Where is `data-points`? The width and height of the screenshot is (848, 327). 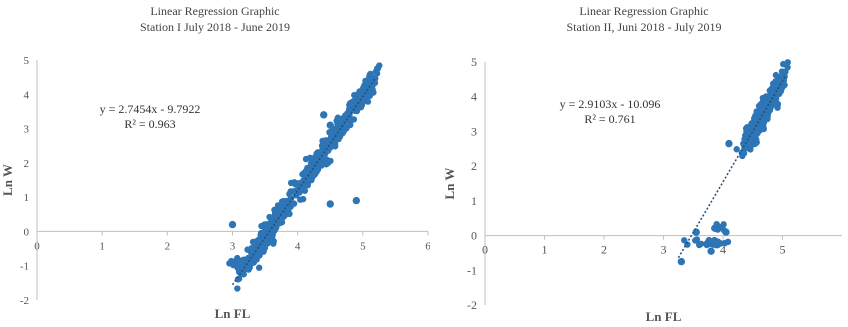
data-points is located at coordinates (304, 177).